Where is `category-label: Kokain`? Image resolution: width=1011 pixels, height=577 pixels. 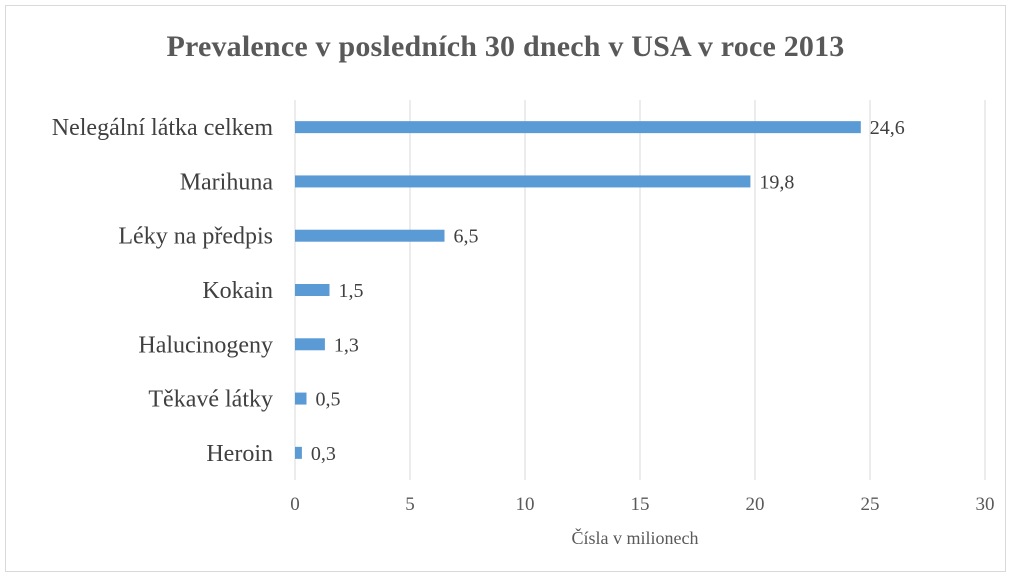 category-label: Kokain is located at coordinates (237, 291).